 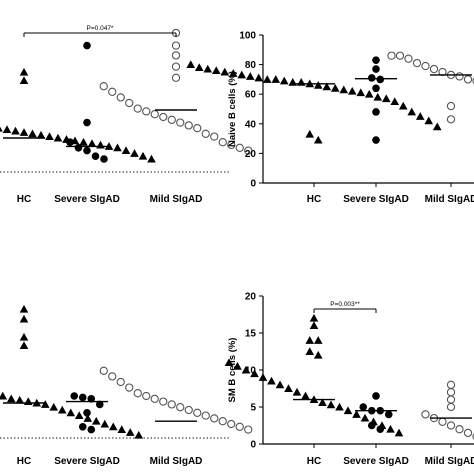 What do you see at coordinates (251, 65) in the screenshot?
I see `y-tick-label: 80` at bounding box center [251, 65].